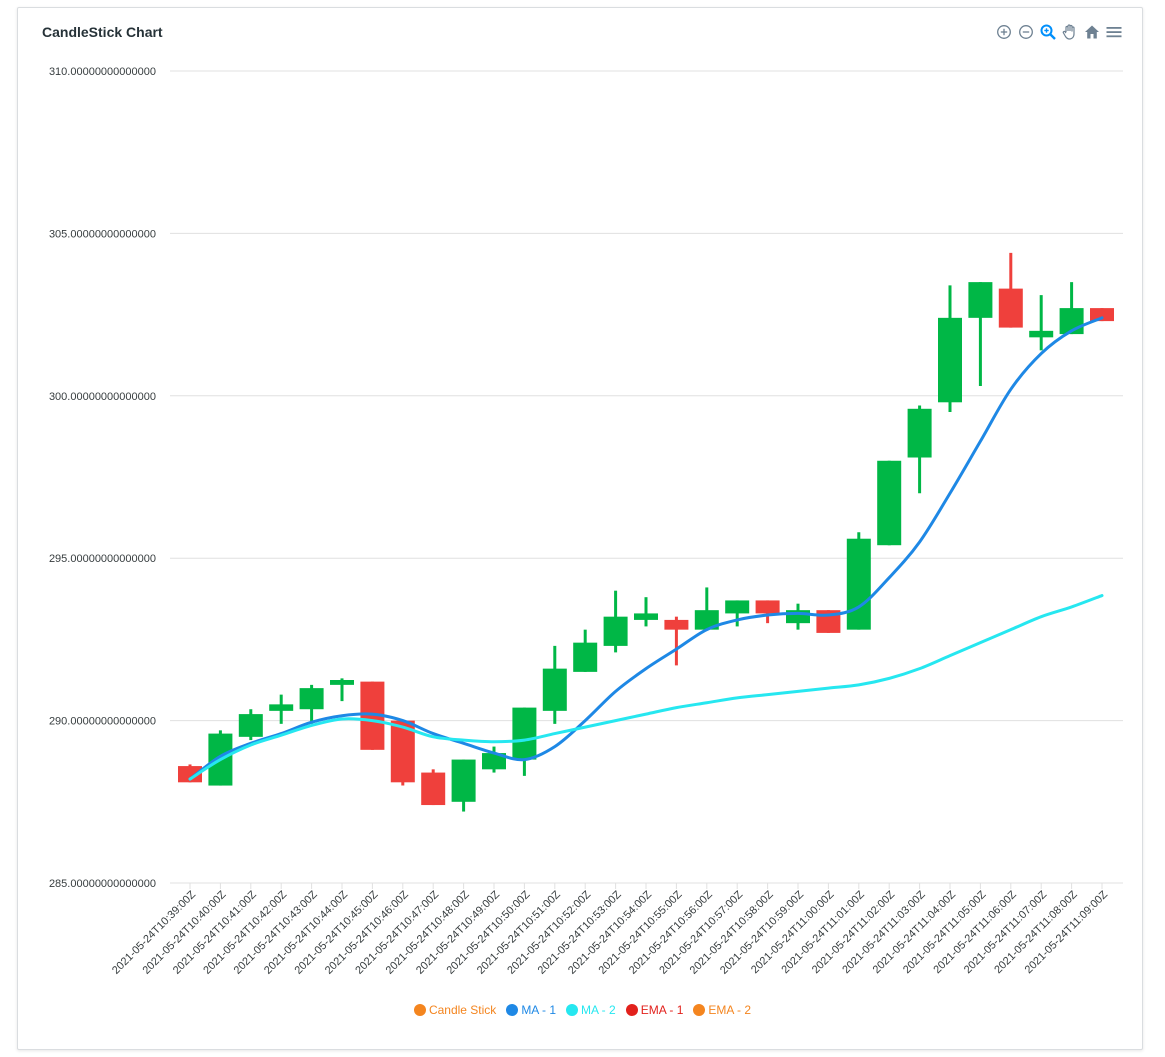 The width and height of the screenshot is (1165, 1057). Describe the element at coordinates (1070, 32) in the screenshot. I see `pan-icon` at that location.